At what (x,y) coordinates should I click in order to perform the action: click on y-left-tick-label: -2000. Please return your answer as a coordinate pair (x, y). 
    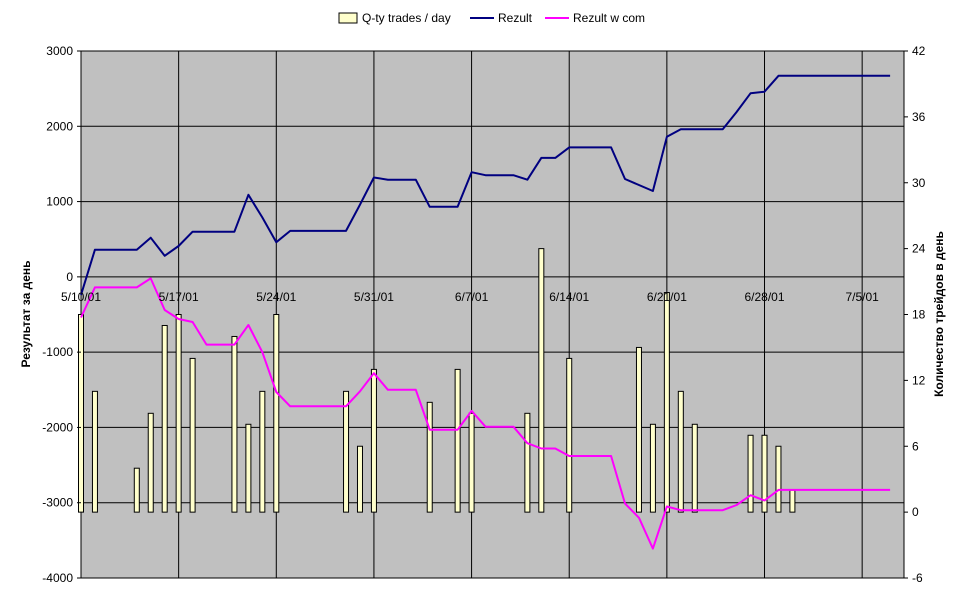
    Looking at the image, I should click on (57, 427).